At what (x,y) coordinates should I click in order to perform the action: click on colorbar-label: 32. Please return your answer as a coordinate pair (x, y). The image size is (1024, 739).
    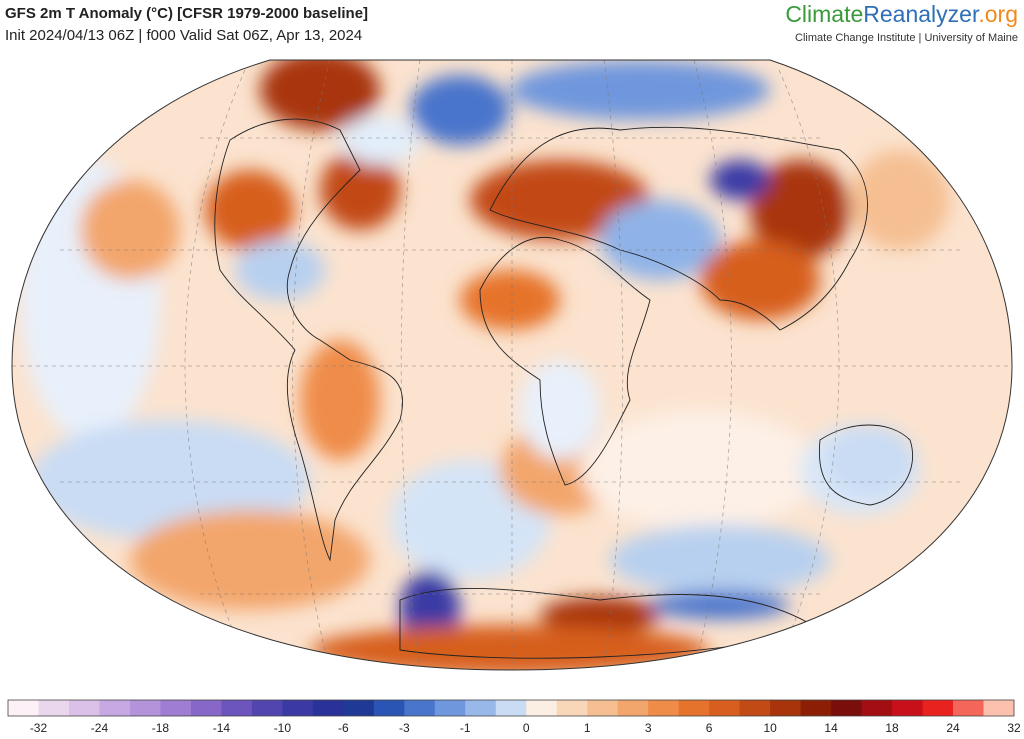
    Looking at the image, I should click on (1014, 728).